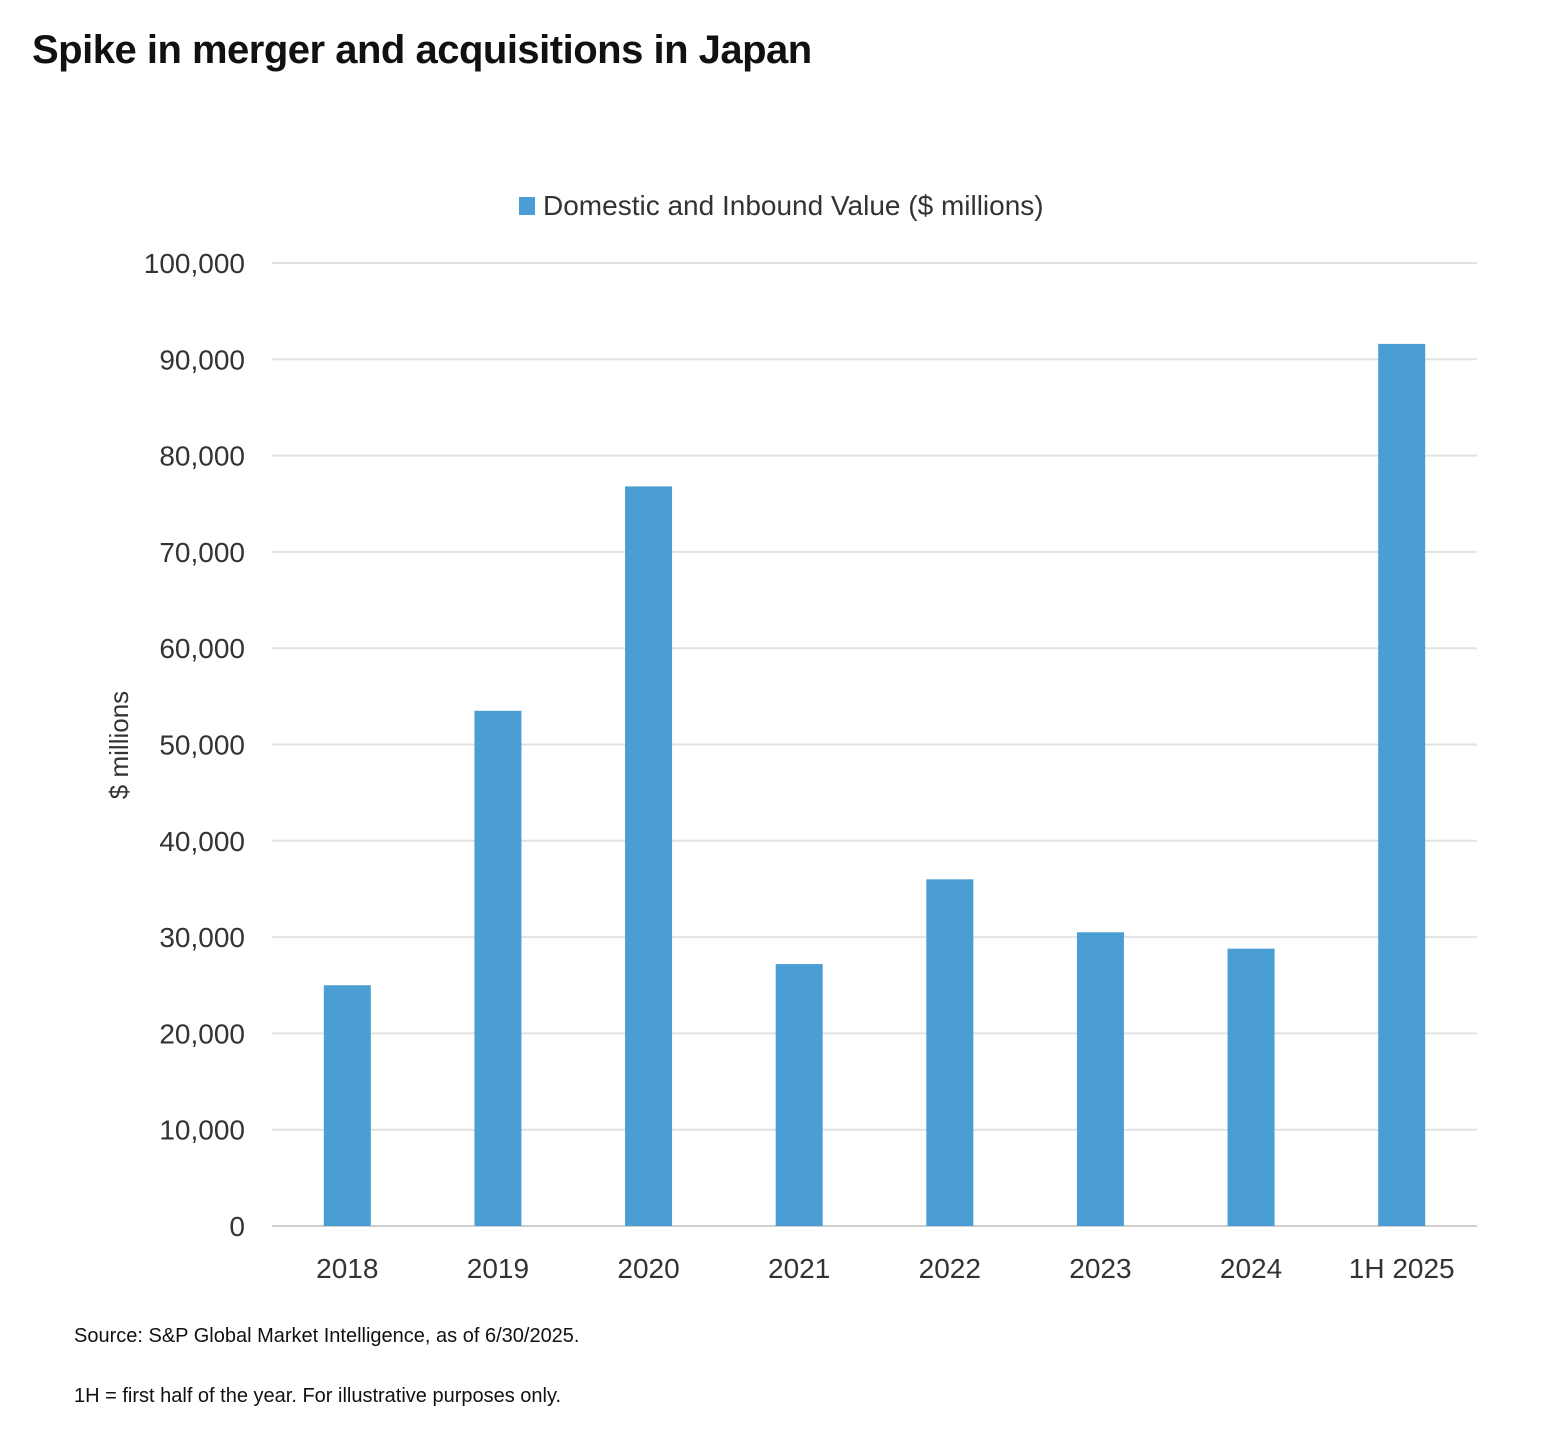  What do you see at coordinates (194, 263) in the screenshot?
I see `y-tick-label: 100,000` at bounding box center [194, 263].